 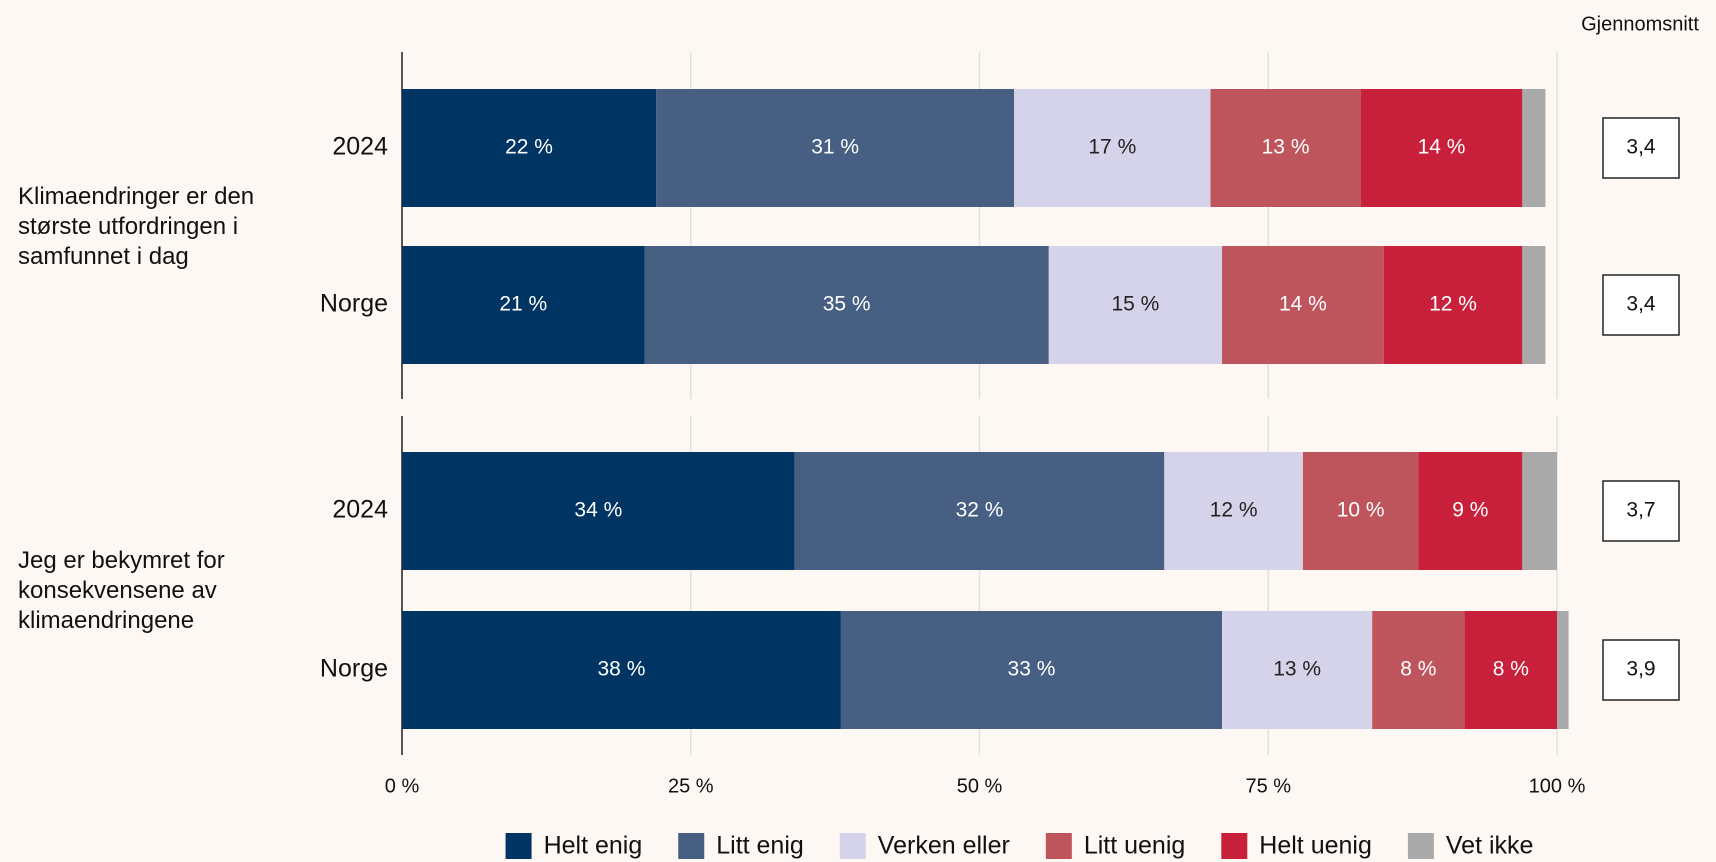 I want to click on value-label: 33 %, so click(x=1032, y=669).